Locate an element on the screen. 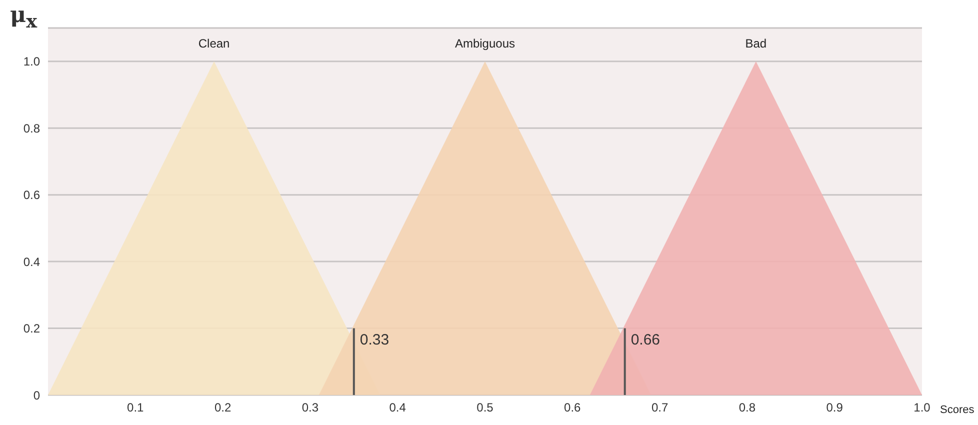 This screenshot has height=425, width=978. y-tick-label: 1.0 is located at coordinates (31, 61).